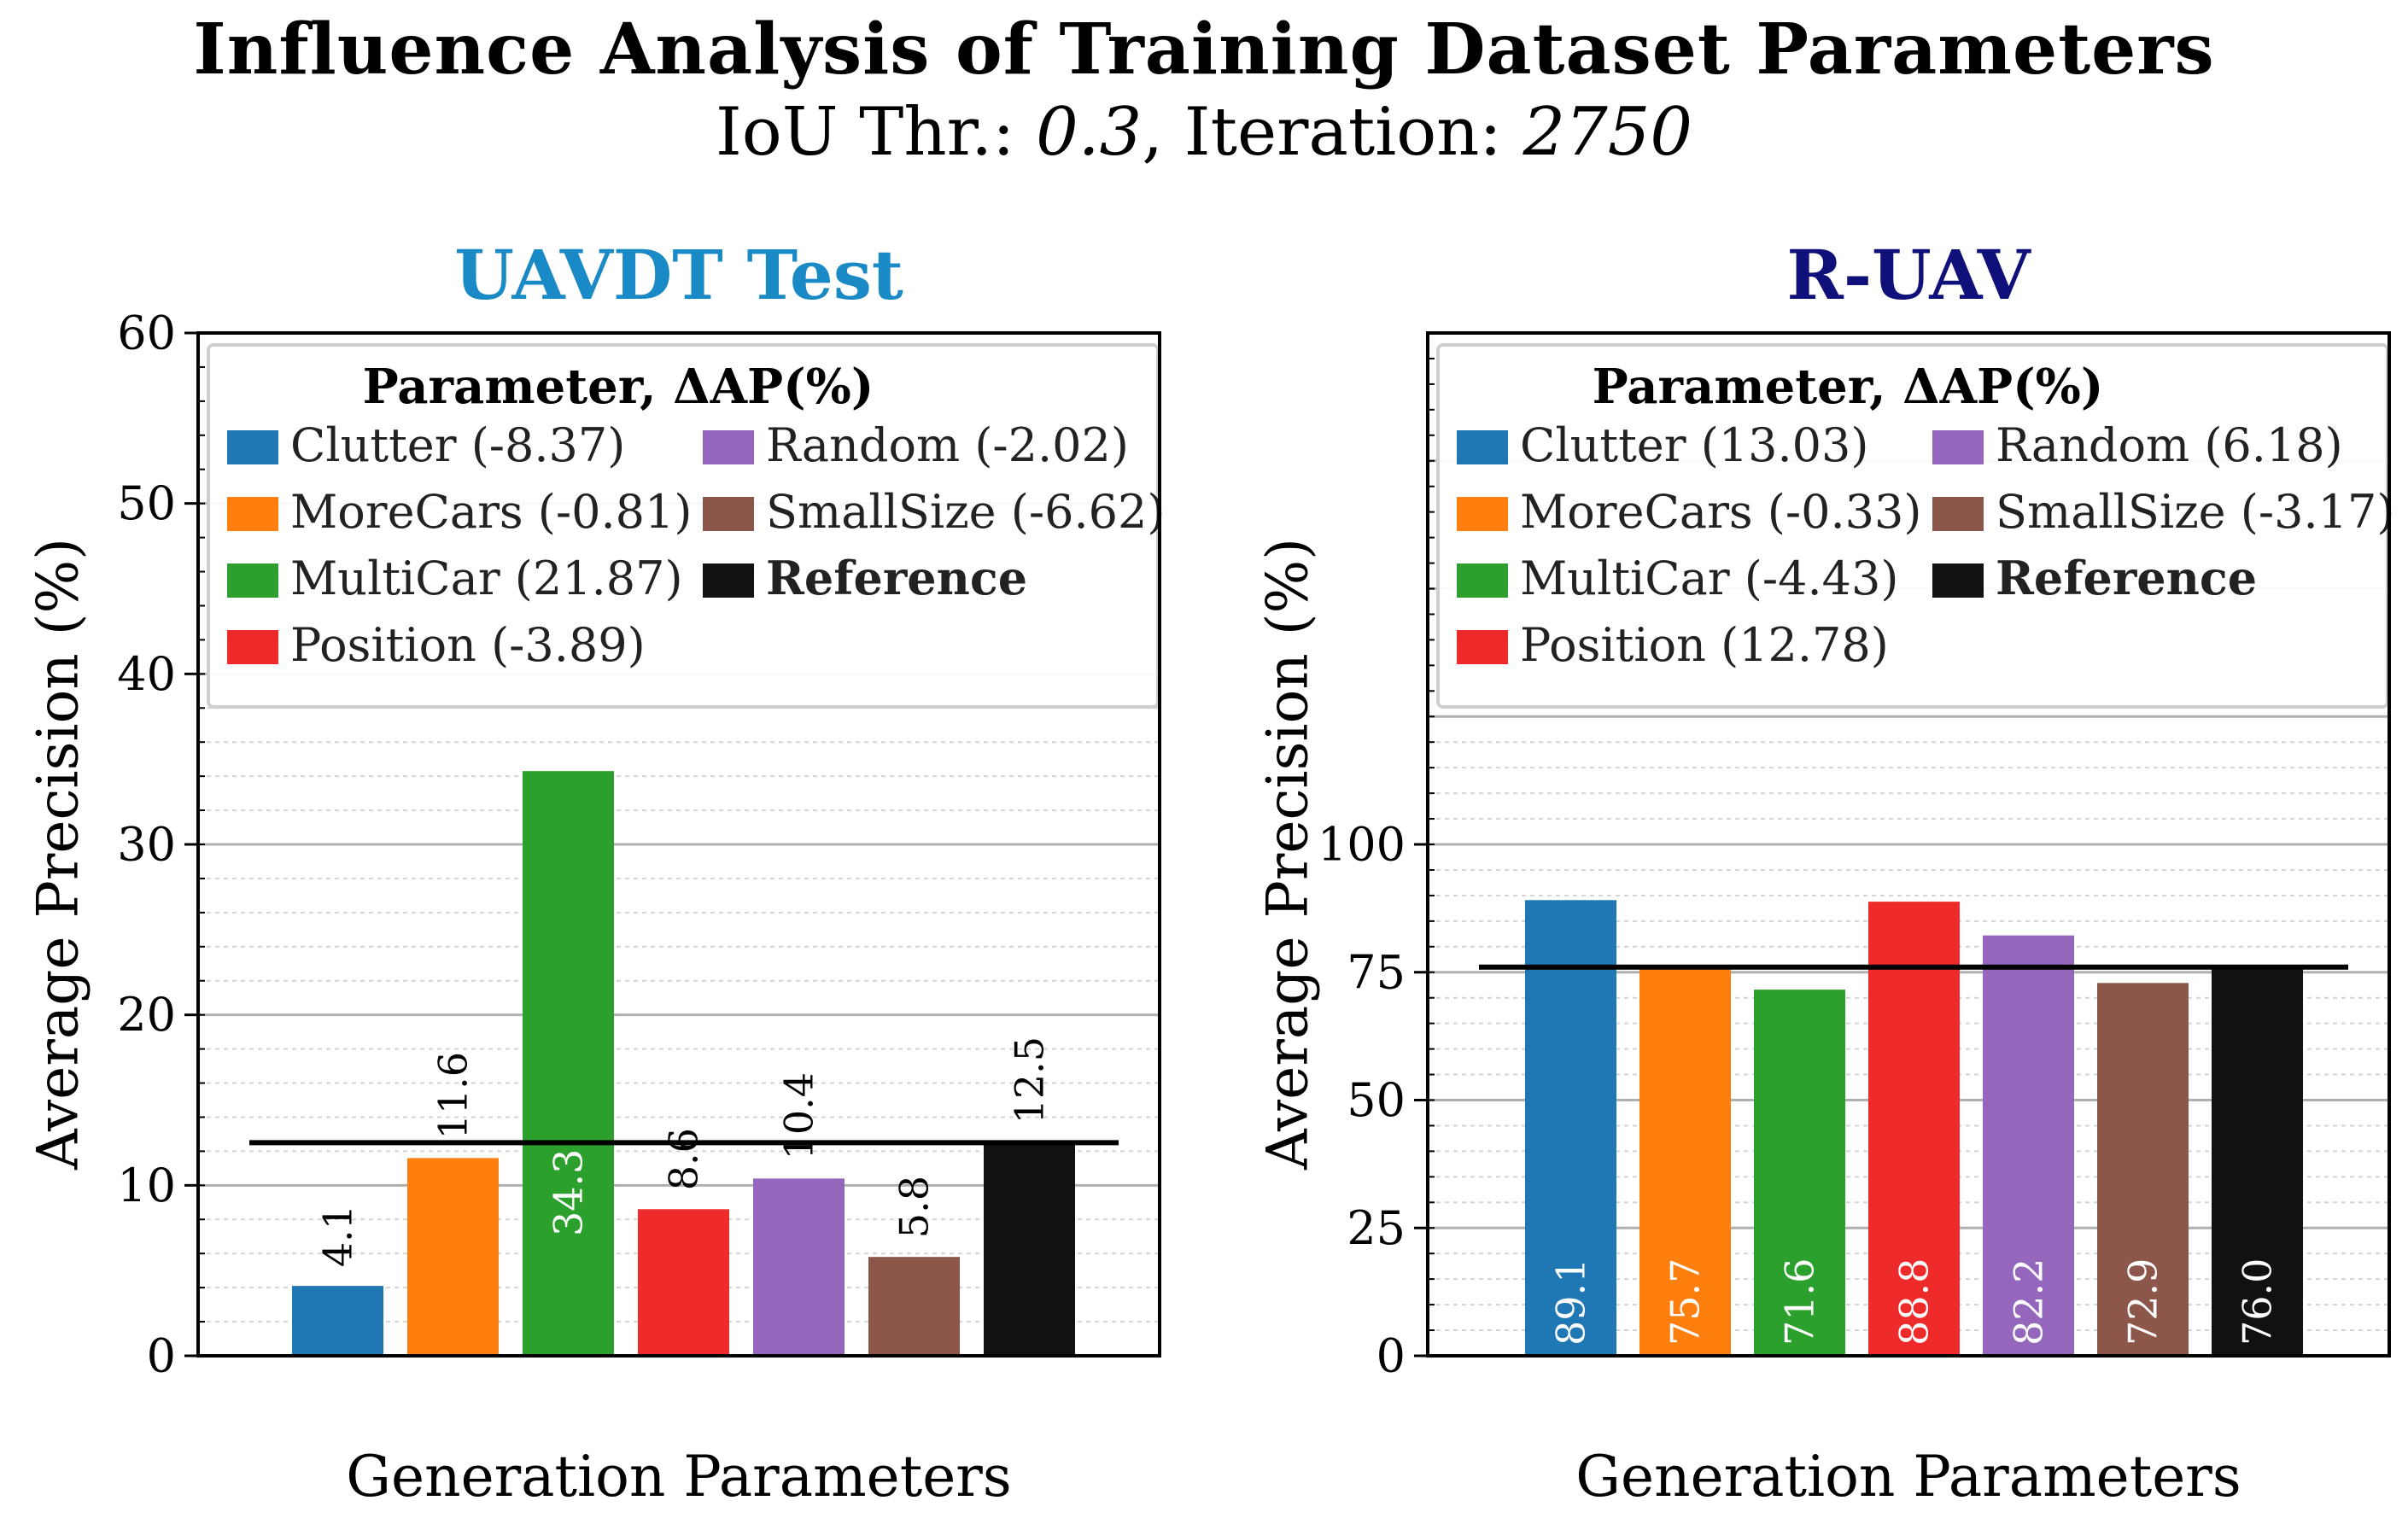 Image resolution: width=2408 pixels, height=1524 pixels. What do you see at coordinates (2143, 1302) in the screenshot?
I see `bar-value-label: 72.9` at bounding box center [2143, 1302].